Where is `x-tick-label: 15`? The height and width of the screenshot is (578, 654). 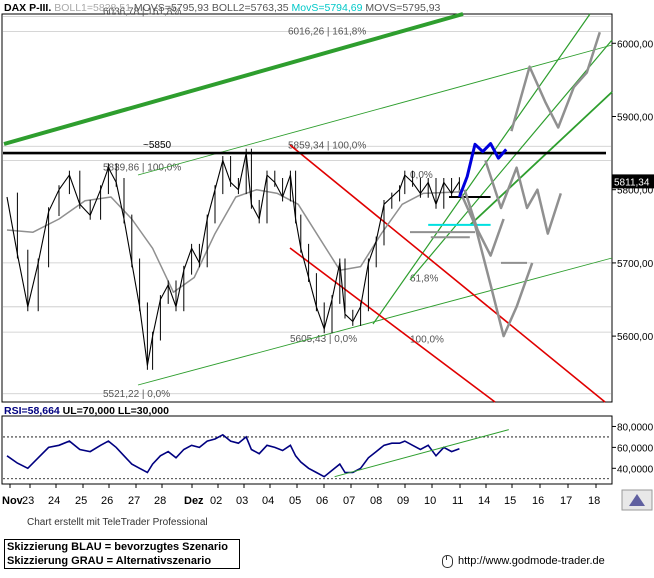
x-tick-label: 15 is located at coordinates (510, 501).